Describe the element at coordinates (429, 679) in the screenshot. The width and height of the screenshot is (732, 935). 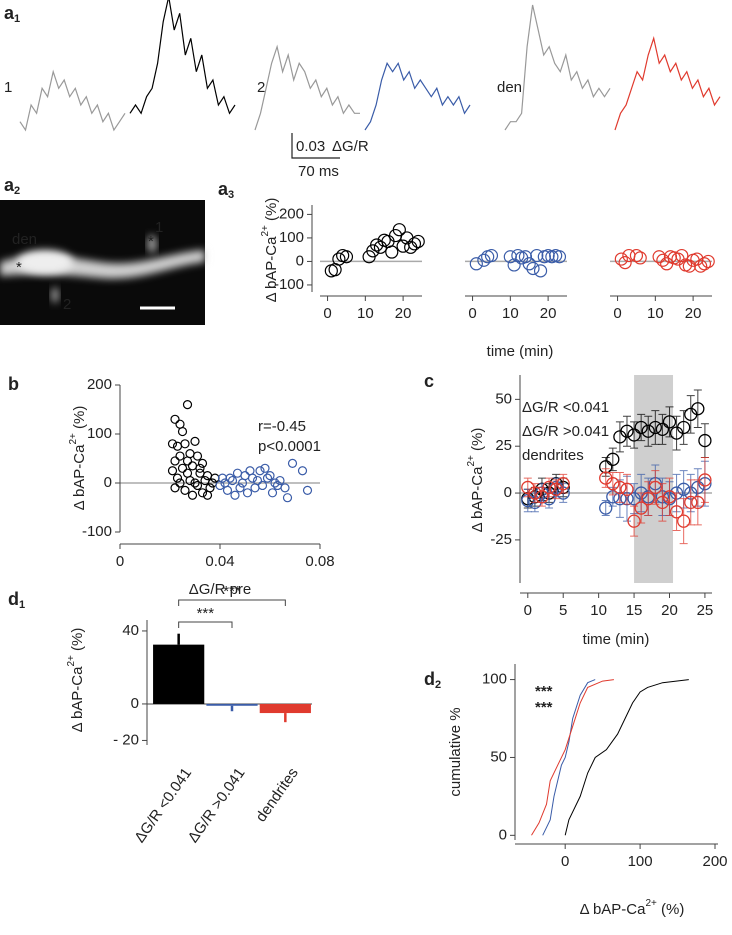
I see `panel-letter: d` at that location.